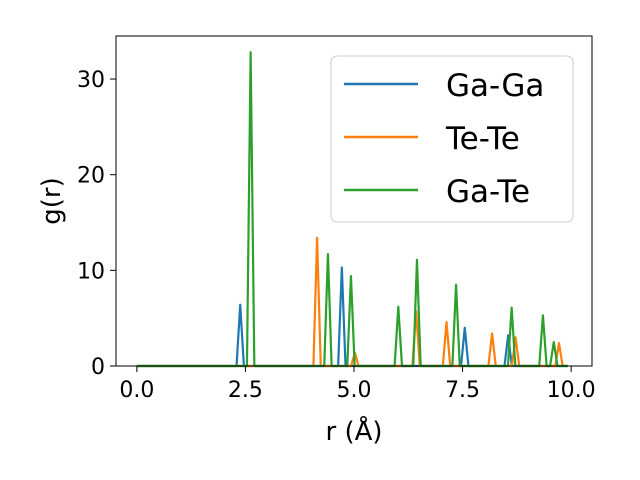 This screenshot has height=480, width=640. What do you see at coordinates (488, 192) in the screenshot?
I see `legend-label: Ga-Te` at bounding box center [488, 192].